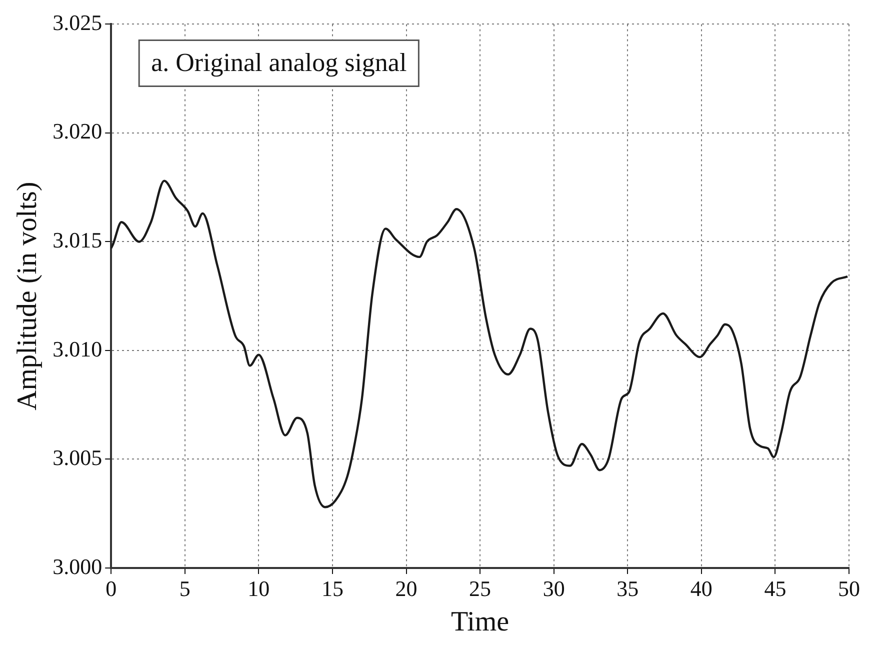 This screenshot has width=875, height=648. What do you see at coordinates (111, 588) in the screenshot?
I see `x-tick-label: 0` at bounding box center [111, 588].